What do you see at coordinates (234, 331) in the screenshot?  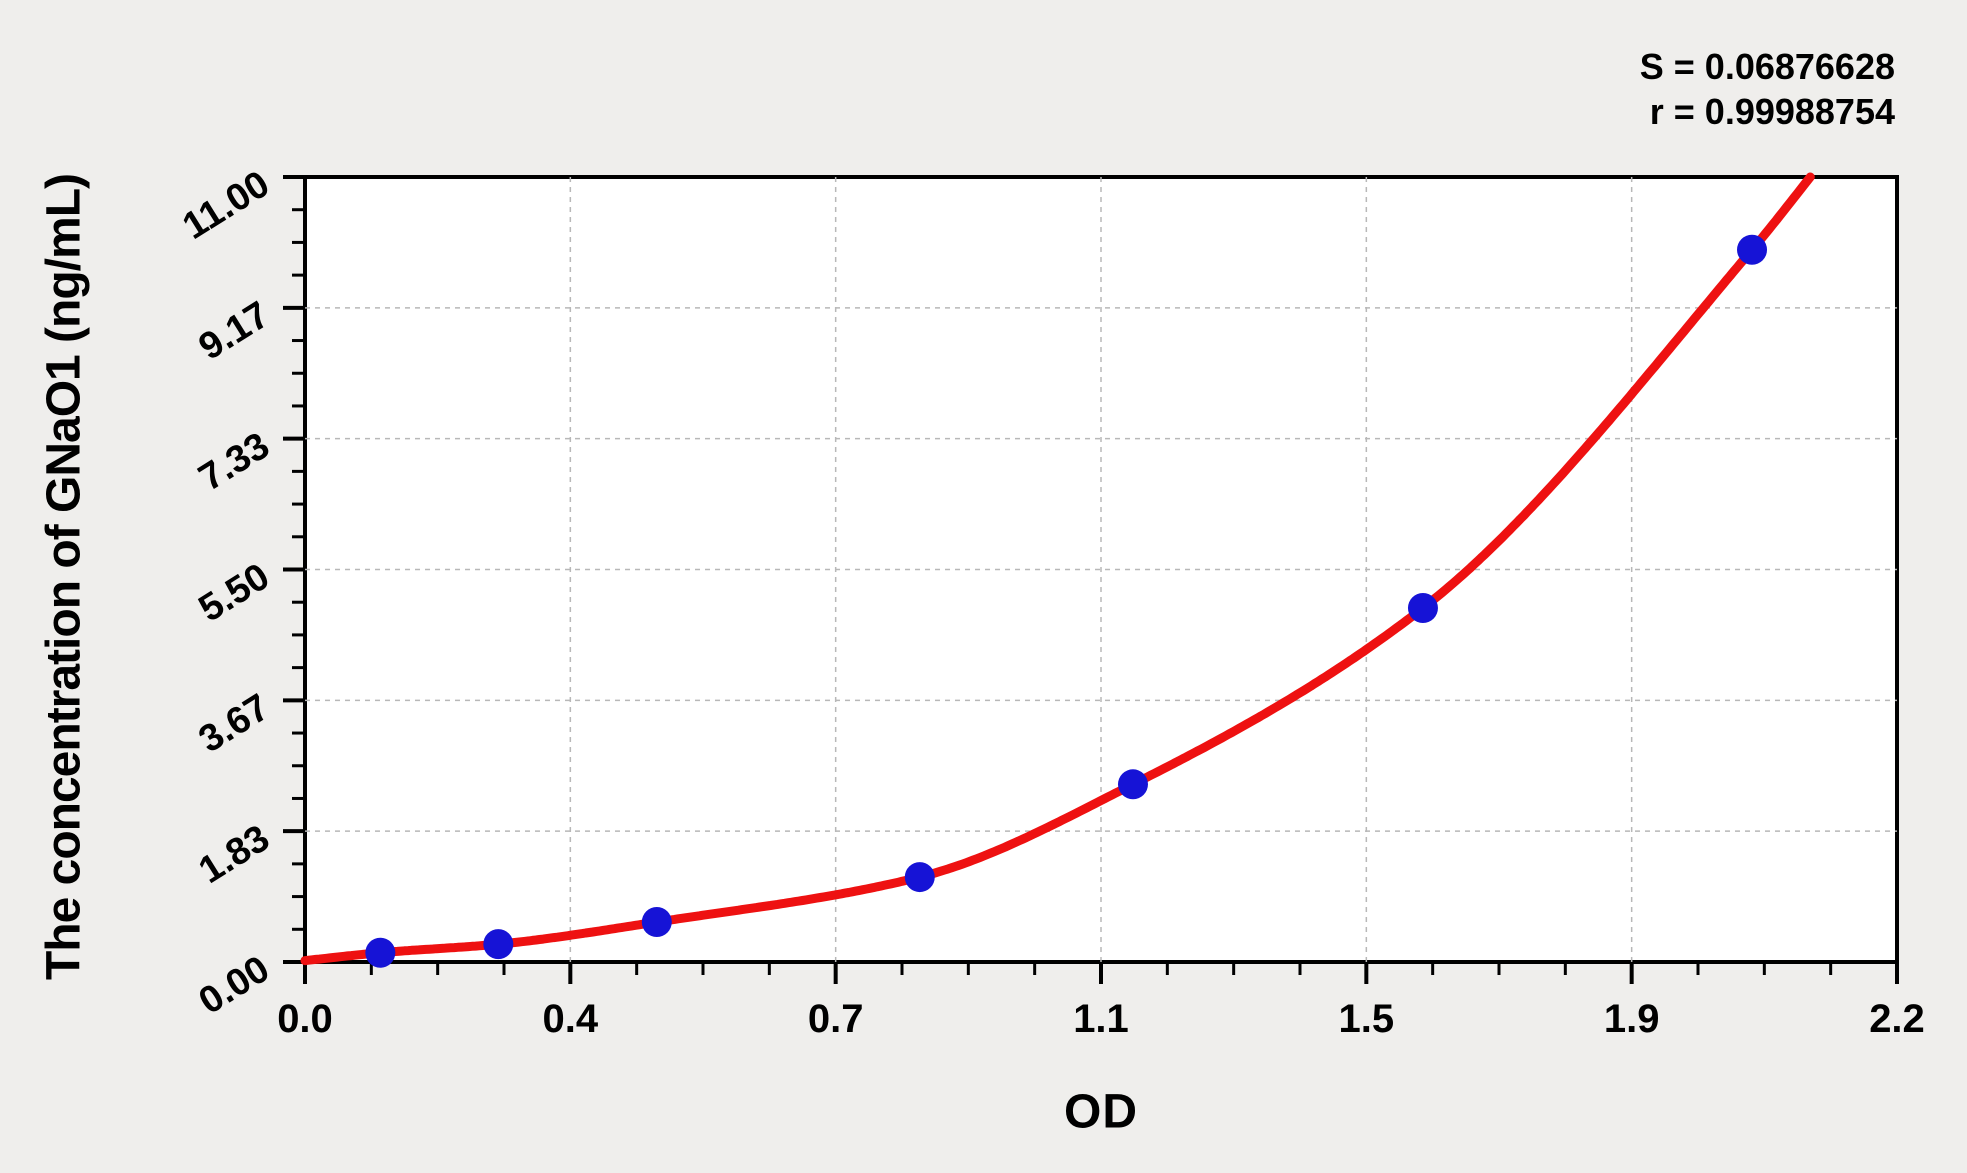 I see `y-tick-label: 9.17` at bounding box center [234, 331].